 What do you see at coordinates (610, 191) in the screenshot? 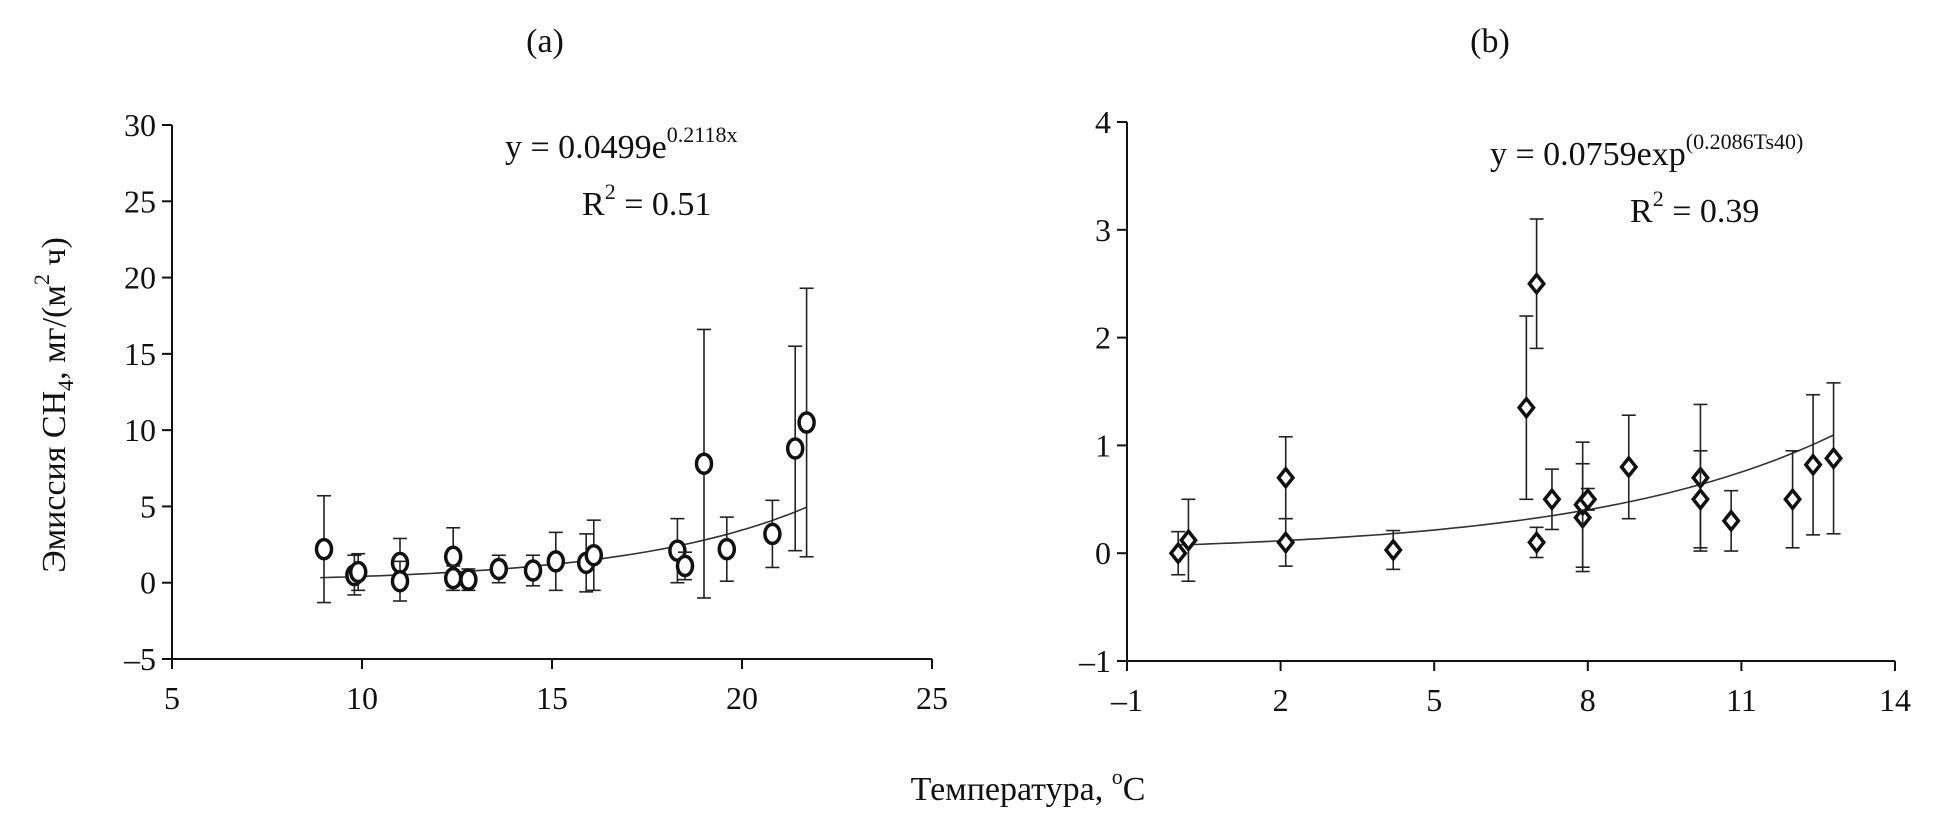
I see `panel-a-r2-sup: 2` at bounding box center [610, 191].